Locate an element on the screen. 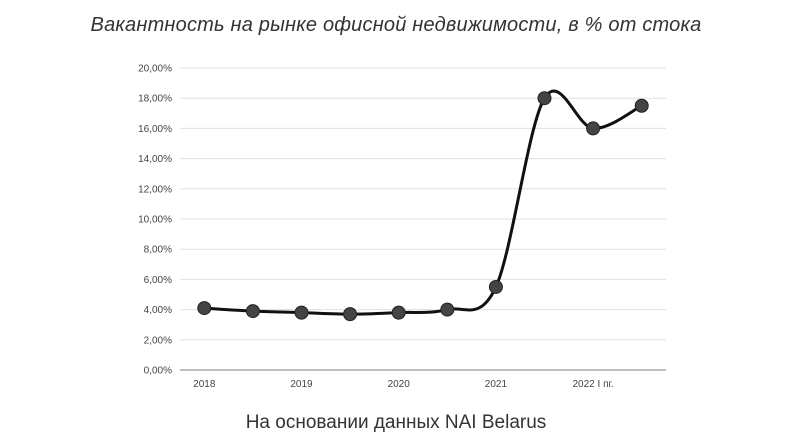 The height and width of the screenshot is (441, 792). x-axis-tick-labels: 2018 2019 2020 2021 2022 I пг. is located at coordinates (403, 384).